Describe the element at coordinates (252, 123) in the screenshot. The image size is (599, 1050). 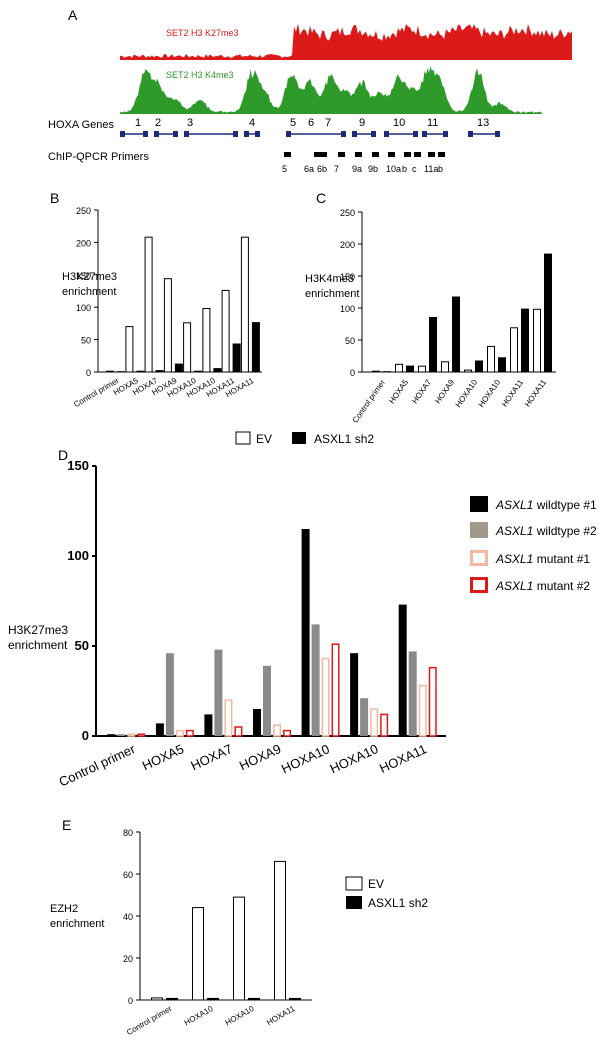
I see `gene-number: 4` at that location.